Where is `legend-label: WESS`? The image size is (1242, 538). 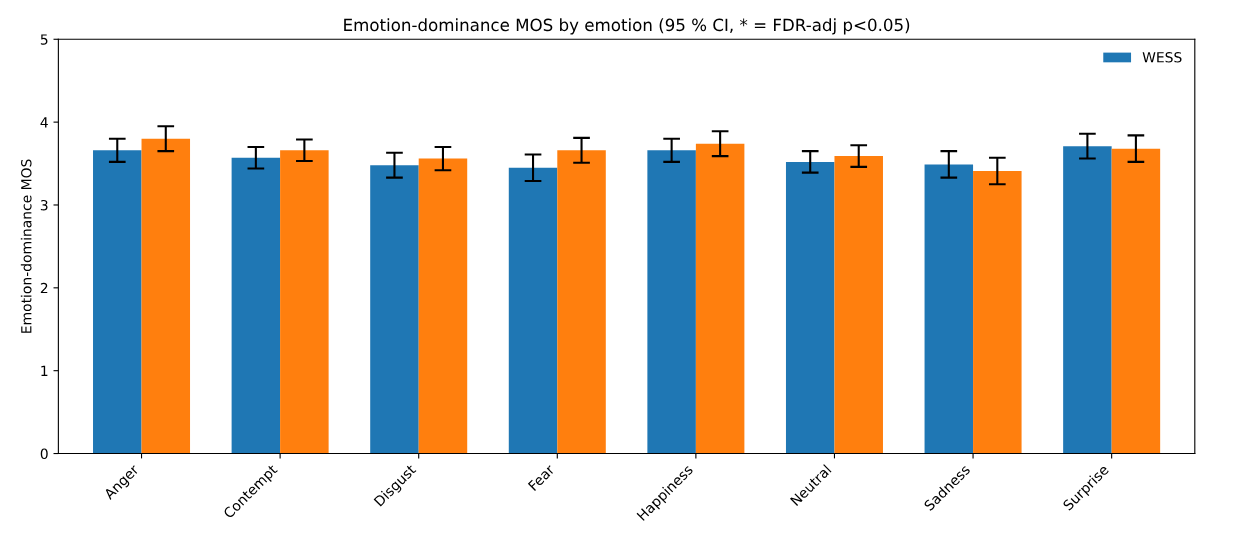
legend-label: WESS is located at coordinates (1162, 57).